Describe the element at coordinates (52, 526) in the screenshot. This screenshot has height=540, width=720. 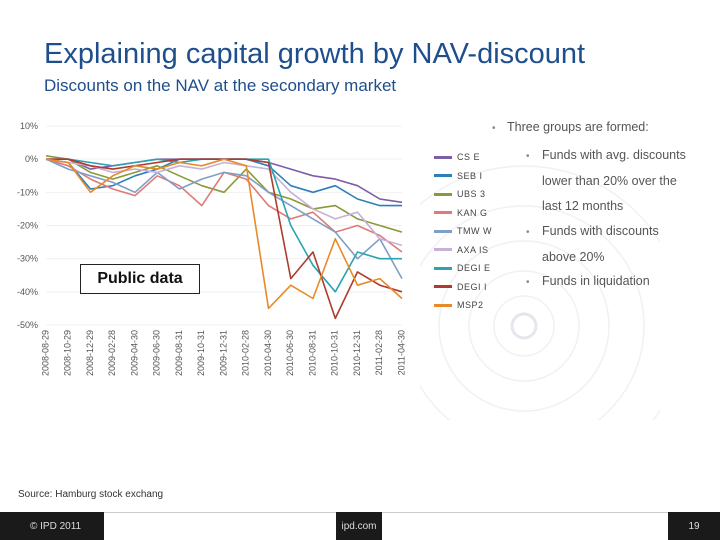
I see `footer-copyright: © IPD 2011` at that location.